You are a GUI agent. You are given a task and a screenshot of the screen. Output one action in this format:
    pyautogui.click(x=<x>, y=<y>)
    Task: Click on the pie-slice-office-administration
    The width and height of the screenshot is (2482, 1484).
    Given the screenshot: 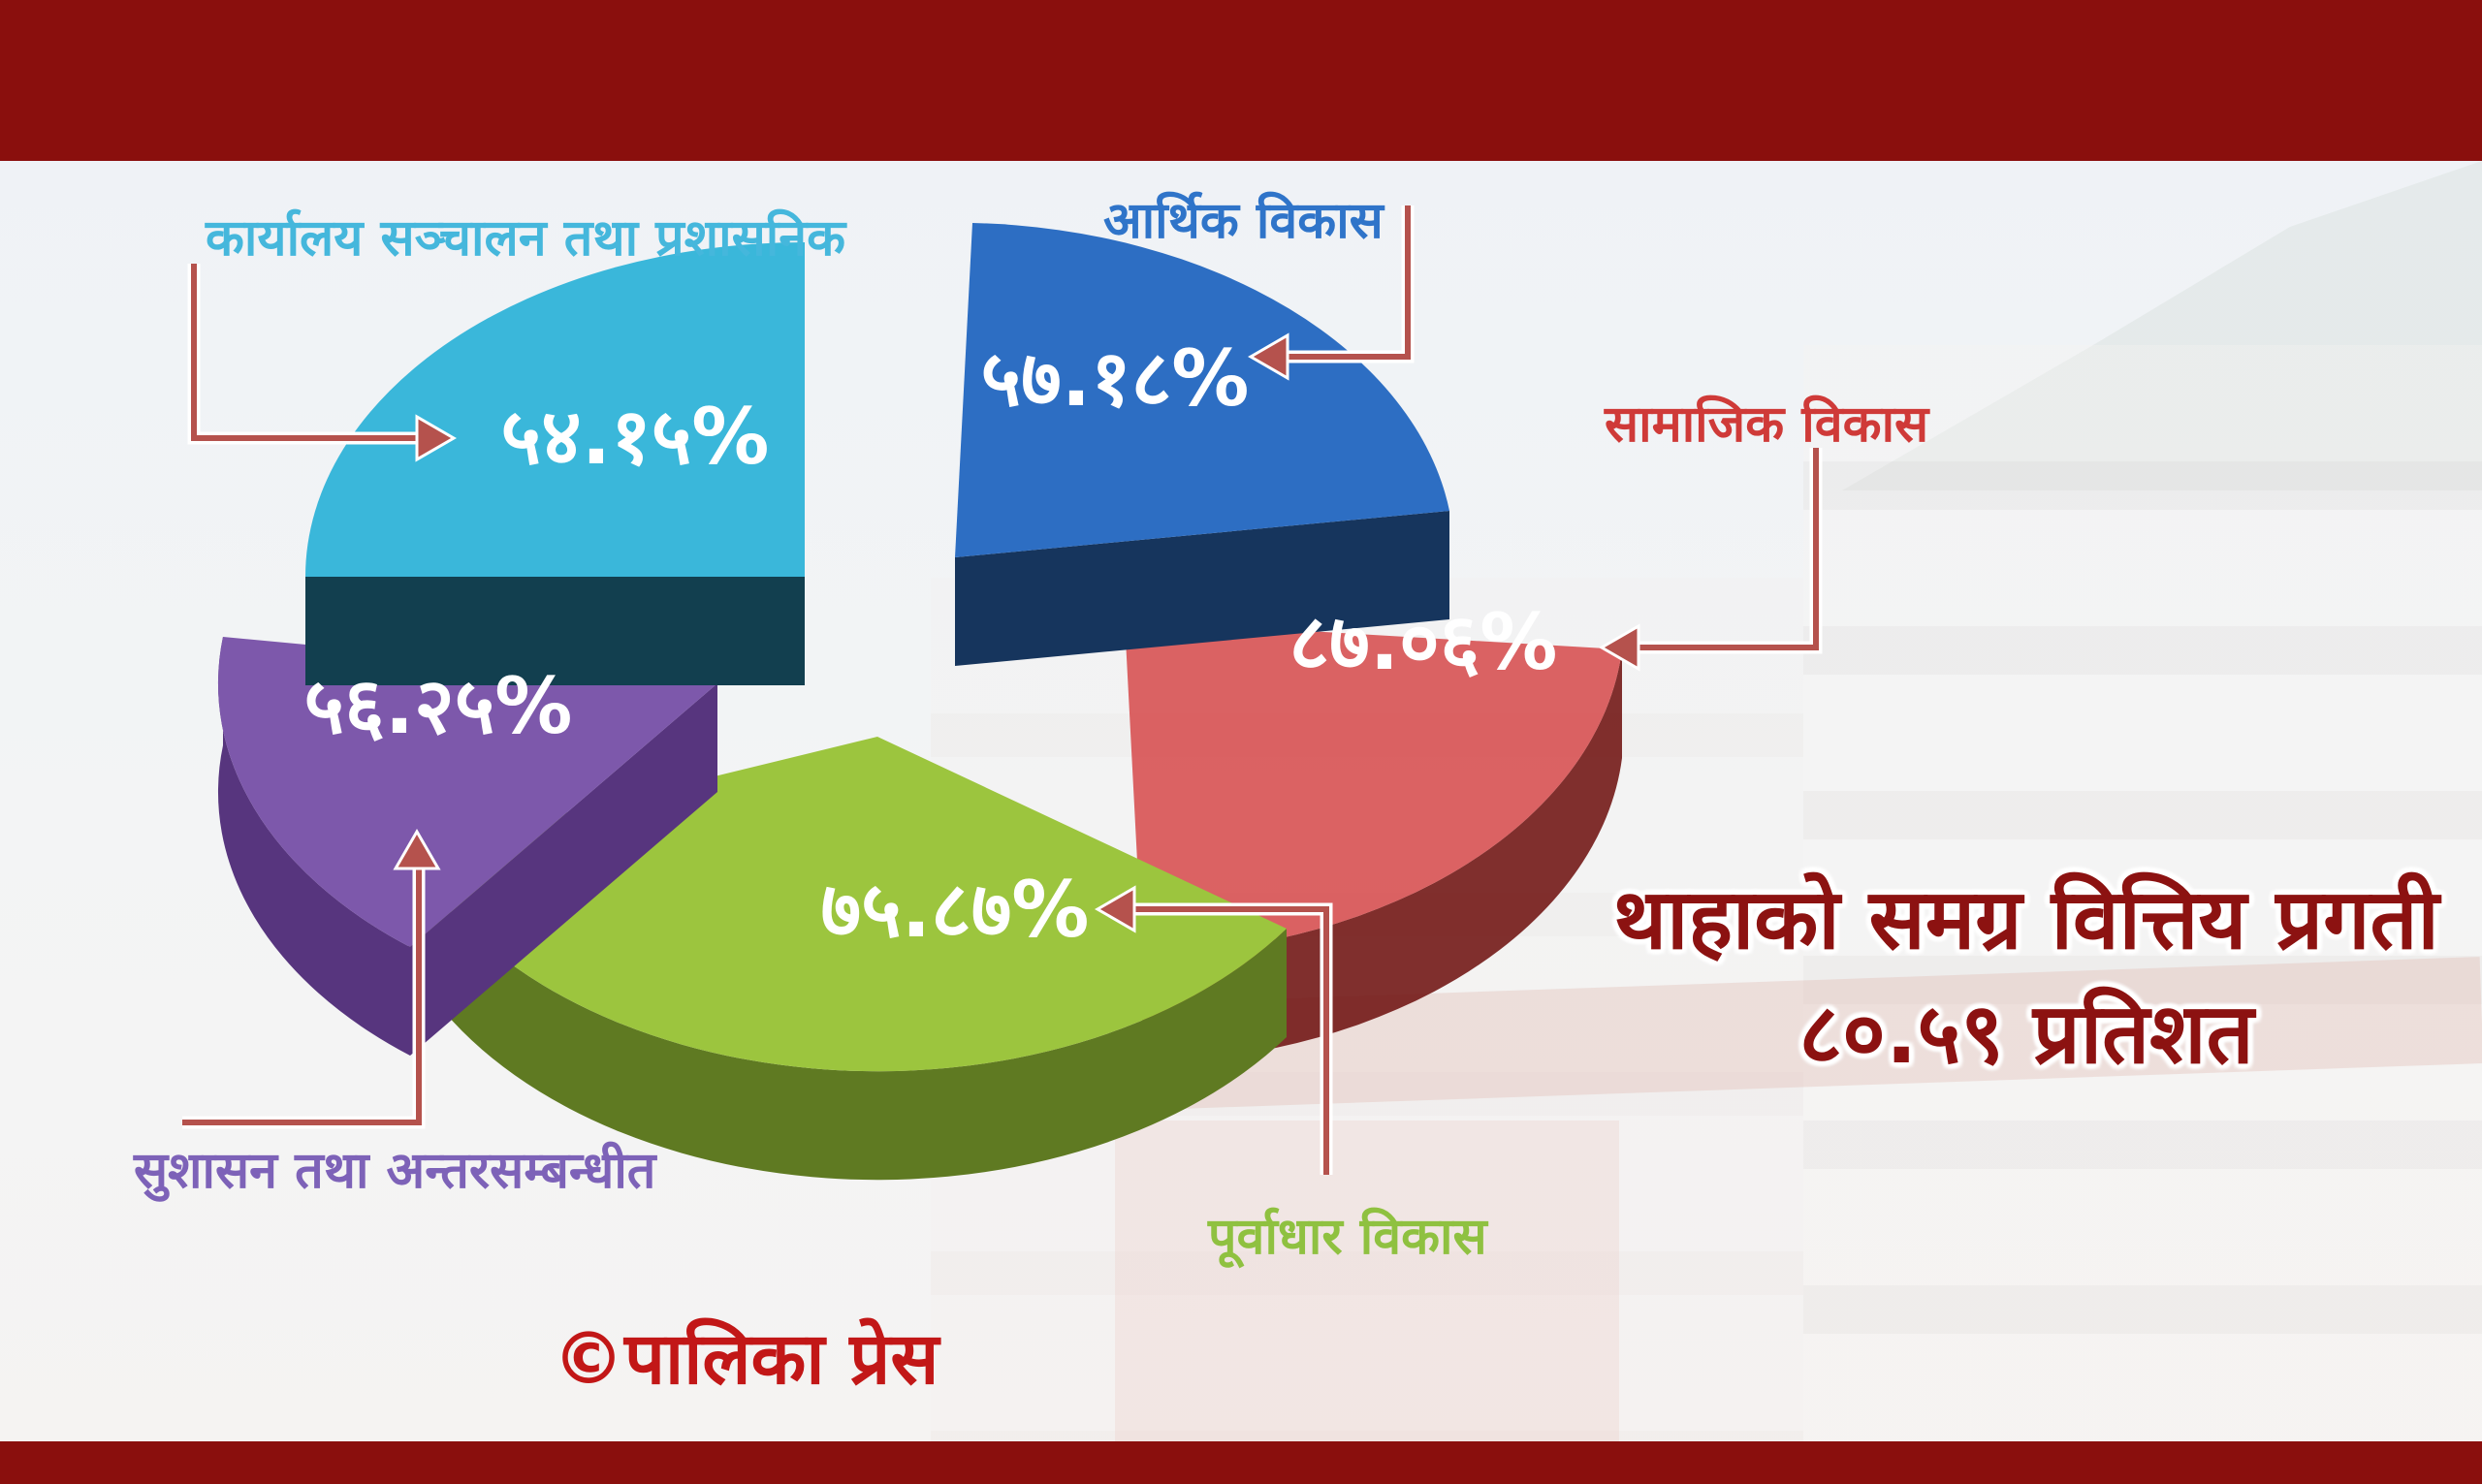 What is the action you would take?
    pyautogui.click(x=555, y=464)
    